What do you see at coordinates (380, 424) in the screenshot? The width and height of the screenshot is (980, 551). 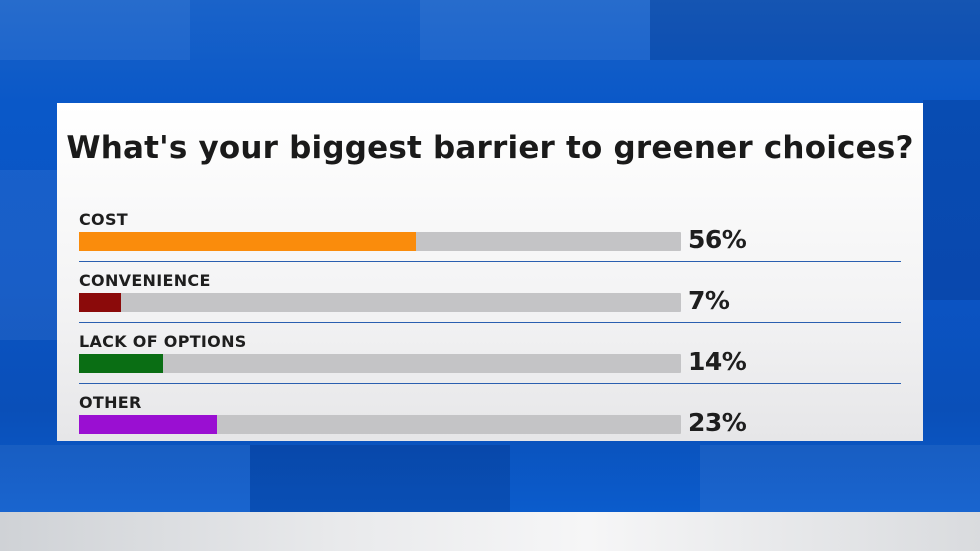 I see `bar-track-other` at bounding box center [380, 424].